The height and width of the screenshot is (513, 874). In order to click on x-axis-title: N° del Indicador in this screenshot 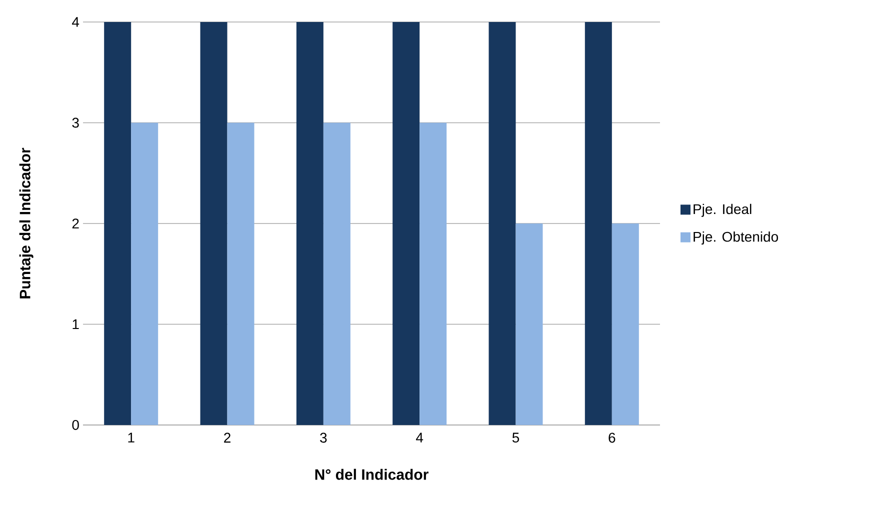, I will do `click(371, 474)`.